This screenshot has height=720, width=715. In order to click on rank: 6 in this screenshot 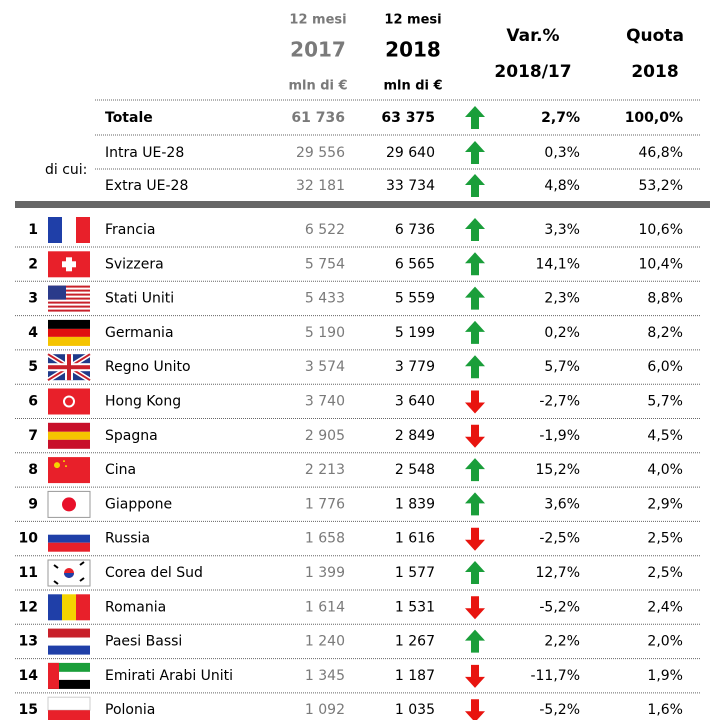, I will do `click(33, 402)`.